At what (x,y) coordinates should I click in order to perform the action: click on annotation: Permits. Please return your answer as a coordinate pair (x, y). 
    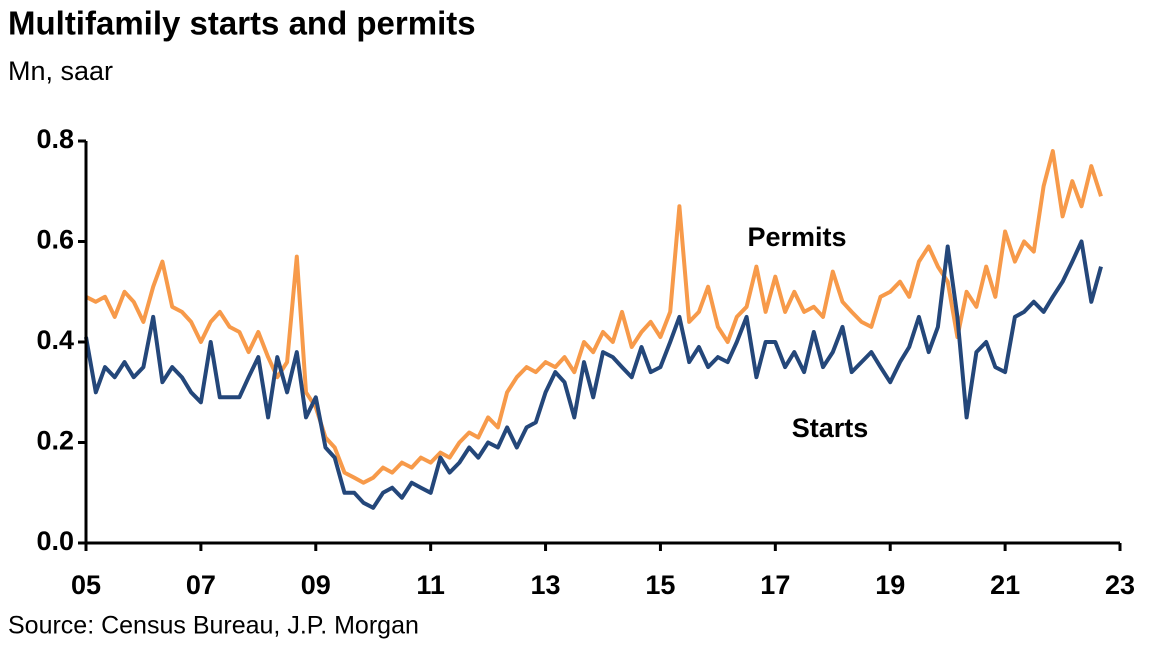
    Looking at the image, I should click on (796, 237).